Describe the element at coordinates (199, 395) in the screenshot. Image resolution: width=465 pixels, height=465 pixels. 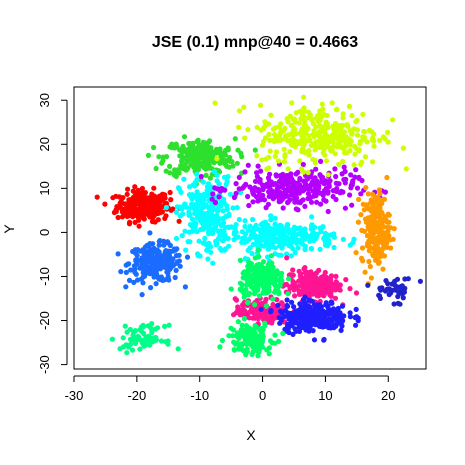
I see `x-tick-label: -10` at that location.